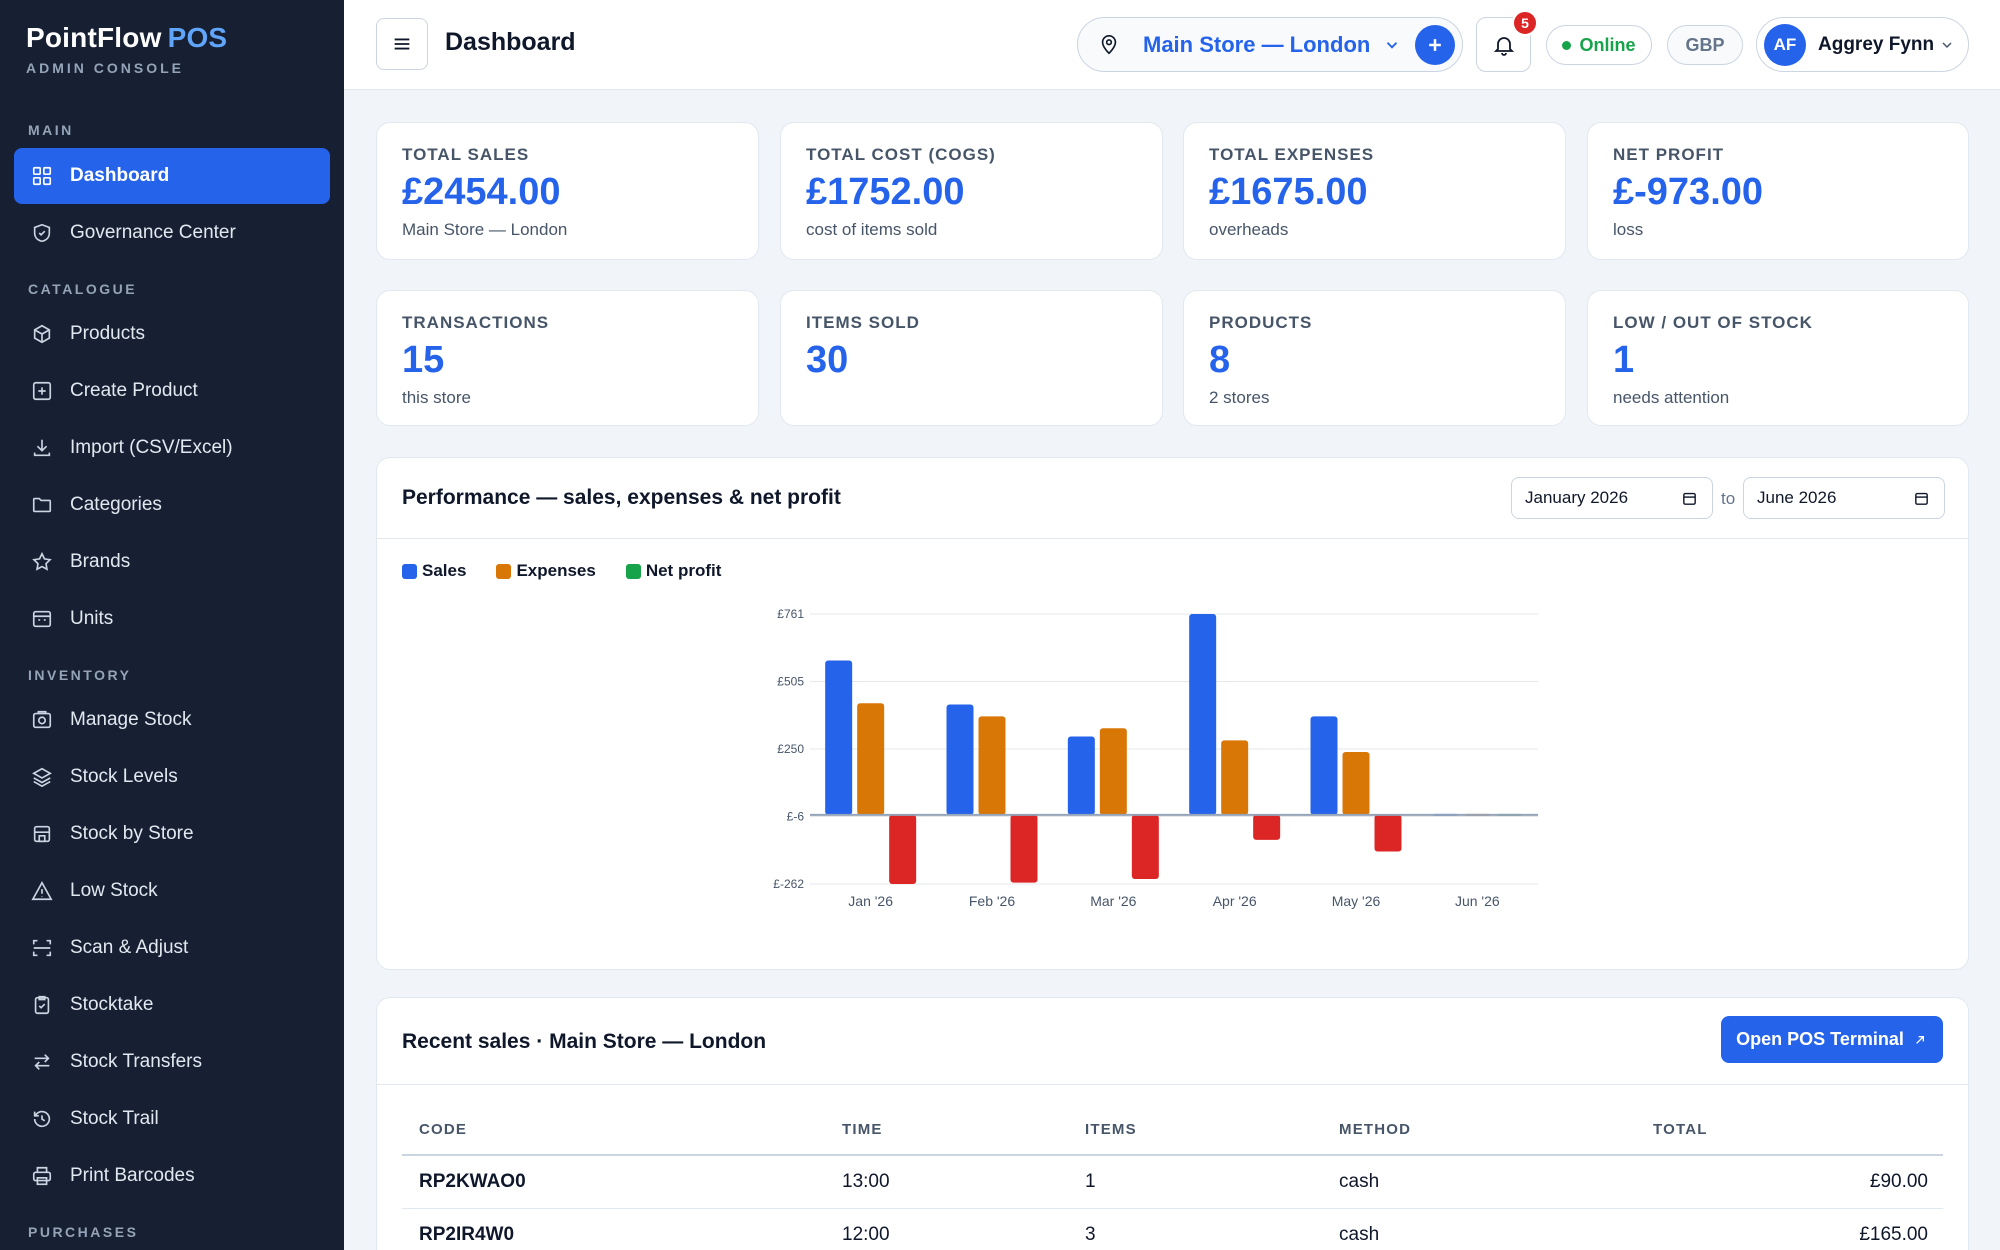  What do you see at coordinates (151, 447) in the screenshot?
I see `sidebar-item-label: Import (CSV/Excel)` at bounding box center [151, 447].